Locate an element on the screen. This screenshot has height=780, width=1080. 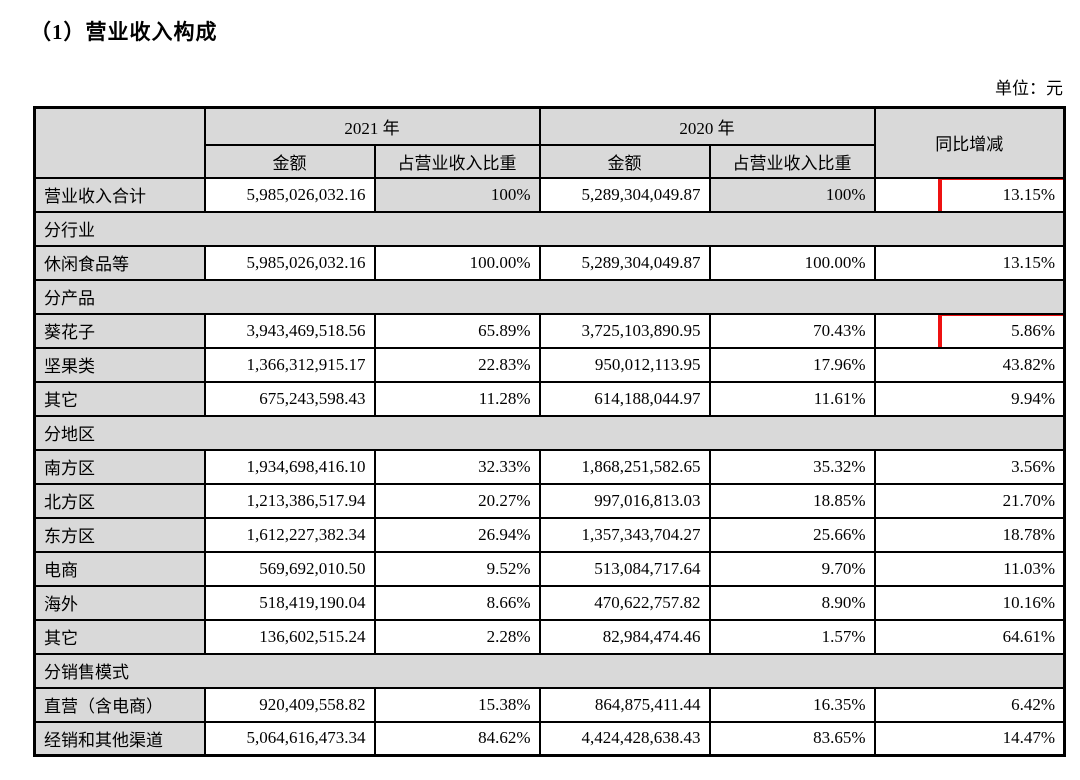
ratio-2020-cell: 1.57% is located at coordinates (792, 636).